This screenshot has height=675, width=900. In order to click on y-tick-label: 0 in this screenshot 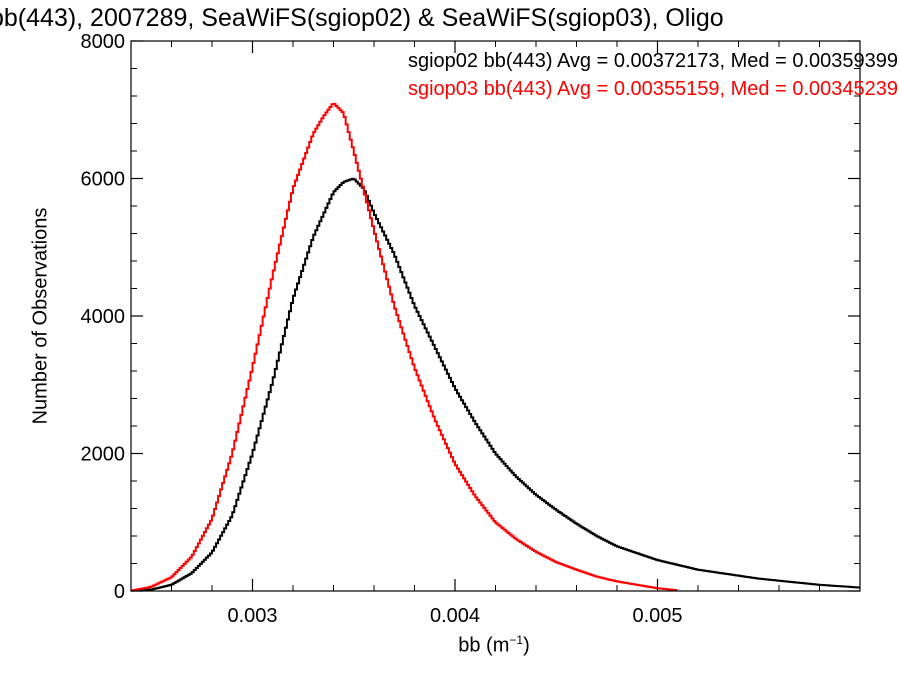, I will do `click(119, 592)`.